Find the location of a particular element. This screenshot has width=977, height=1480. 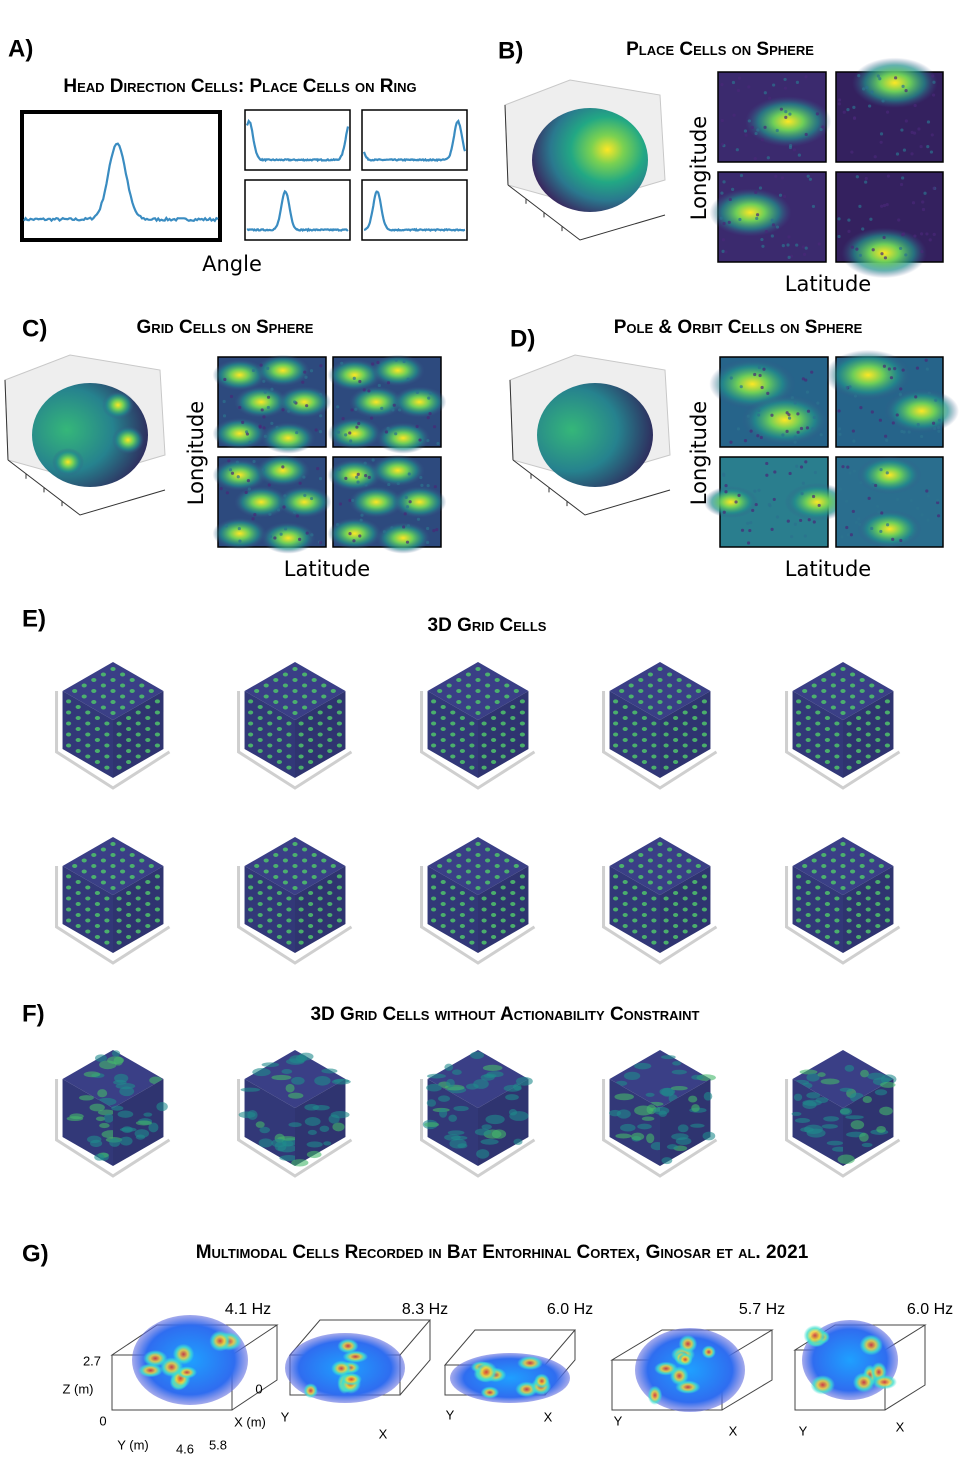

cube-face is located at coordinates (634, 1122).